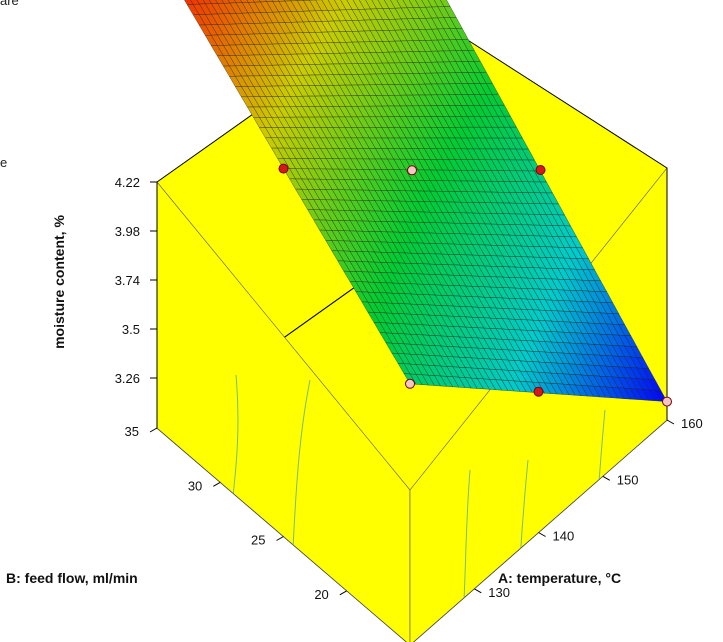 The image size is (723, 642). I want to click on x-tick-label: 140, so click(564, 536).